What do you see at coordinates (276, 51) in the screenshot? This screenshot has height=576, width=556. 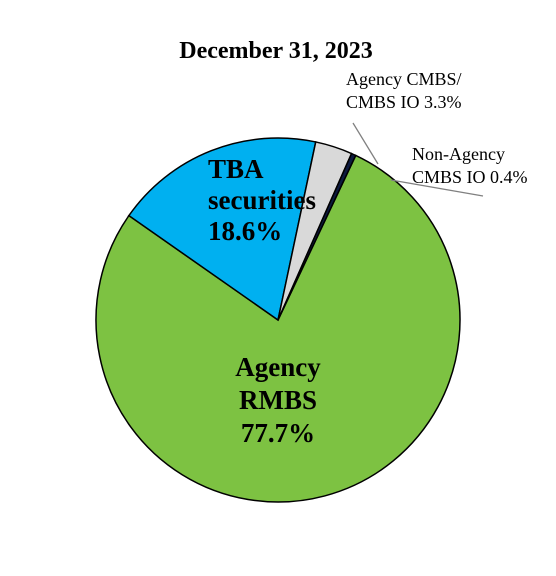 I see `chart-title: December 31, 2023` at bounding box center [276, 51].